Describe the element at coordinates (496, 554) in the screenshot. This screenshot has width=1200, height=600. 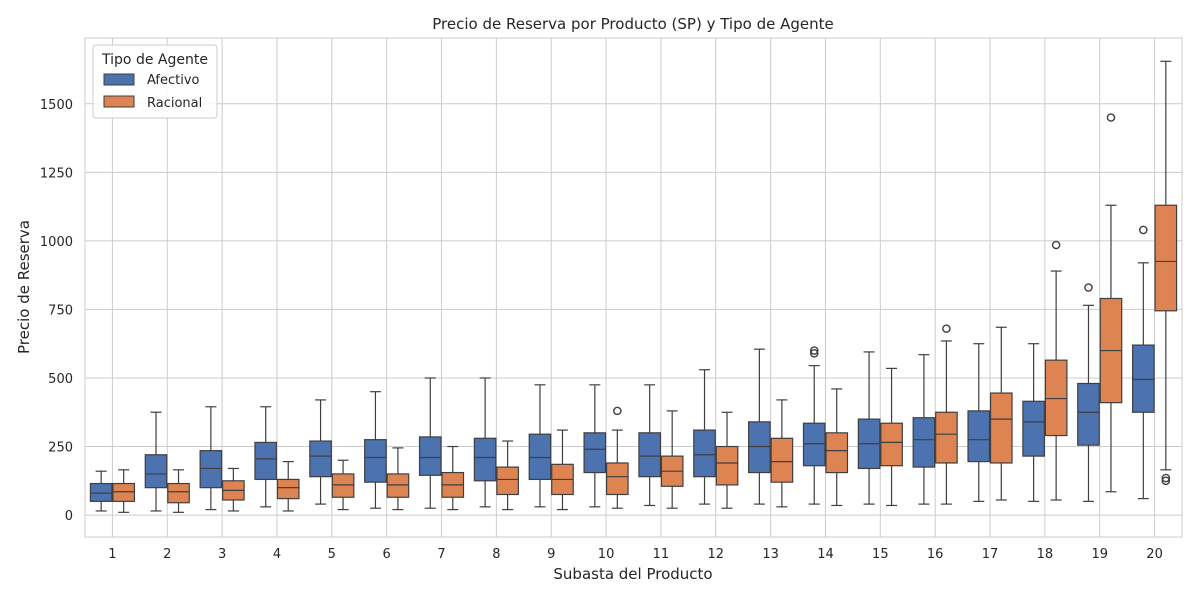
I see `x-tick-label: 8` at that location.